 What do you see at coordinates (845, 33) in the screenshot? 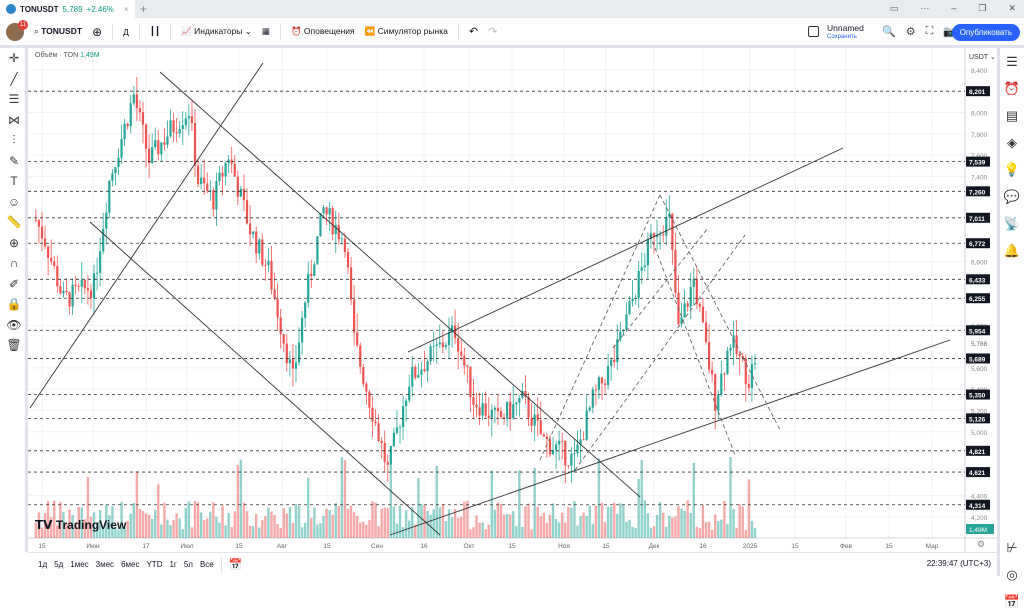
I see `layout-name-button: Unnamed Сохранить` at bounding box center [845, 33].